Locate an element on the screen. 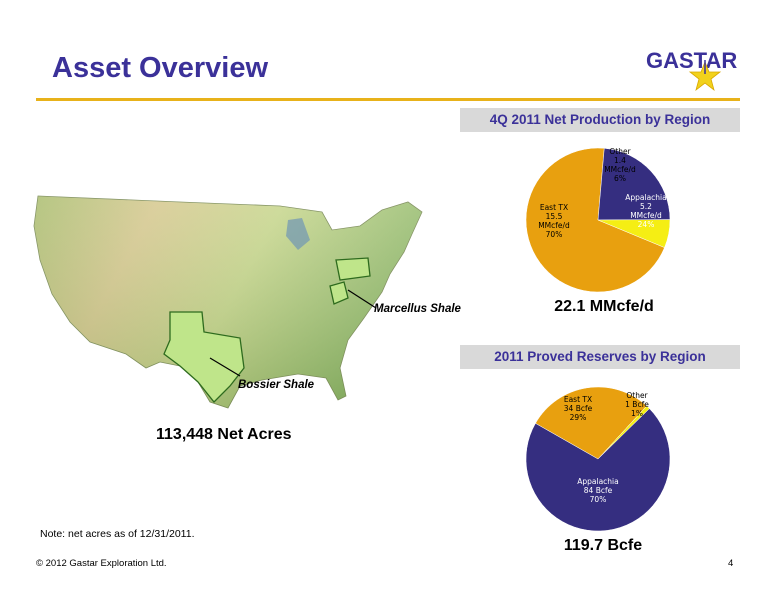  bossier-shale-label: Bossier Shale is located at coordinates (276, 385).